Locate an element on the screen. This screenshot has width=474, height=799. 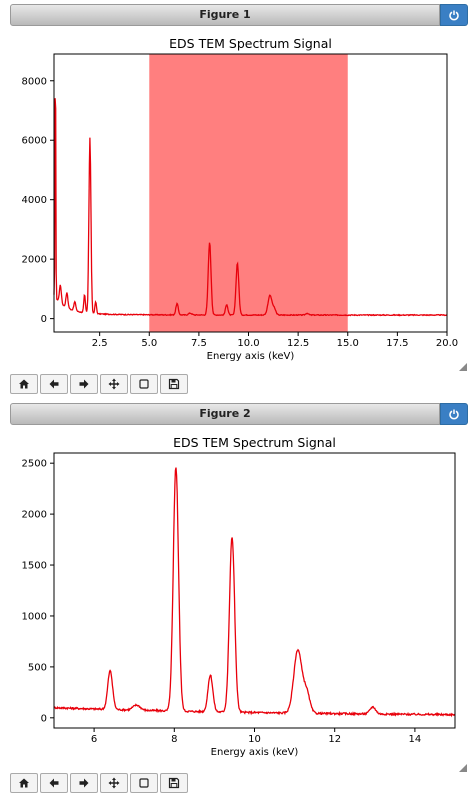
x-tick-label: 15.0 is located at coordinates (348, 343).